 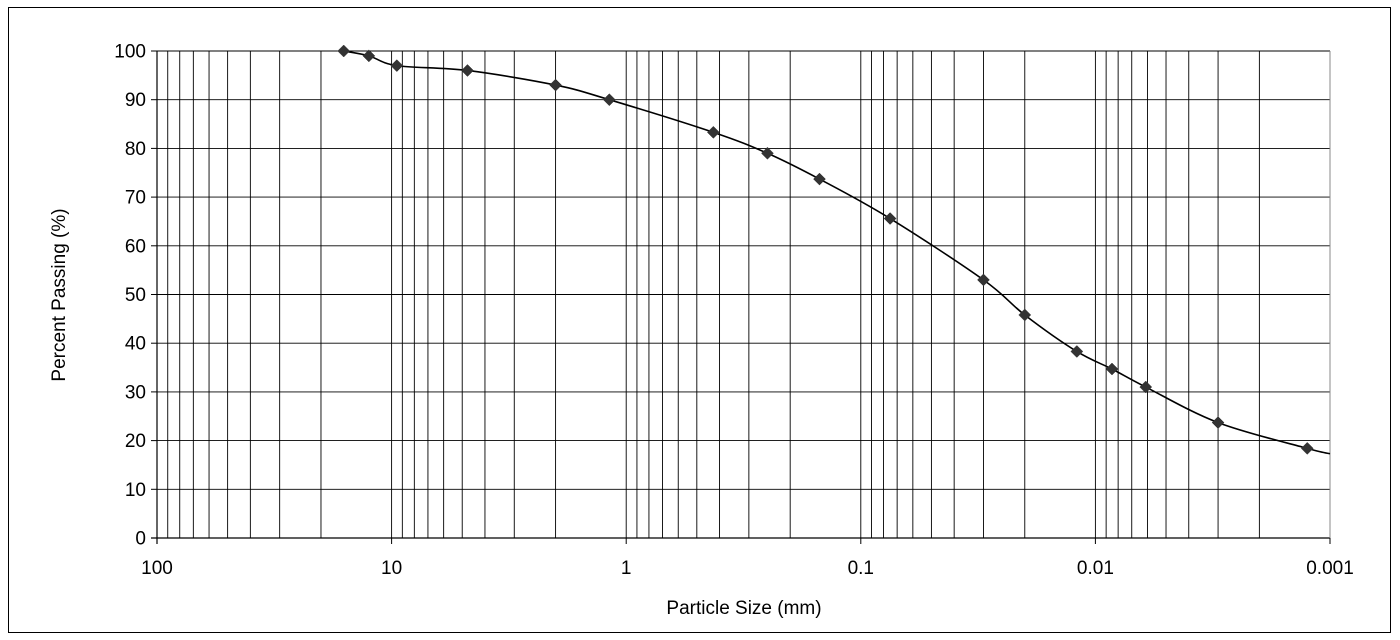 I want to click on x-tick-label: 0.01, so click(x=1095, y=568).